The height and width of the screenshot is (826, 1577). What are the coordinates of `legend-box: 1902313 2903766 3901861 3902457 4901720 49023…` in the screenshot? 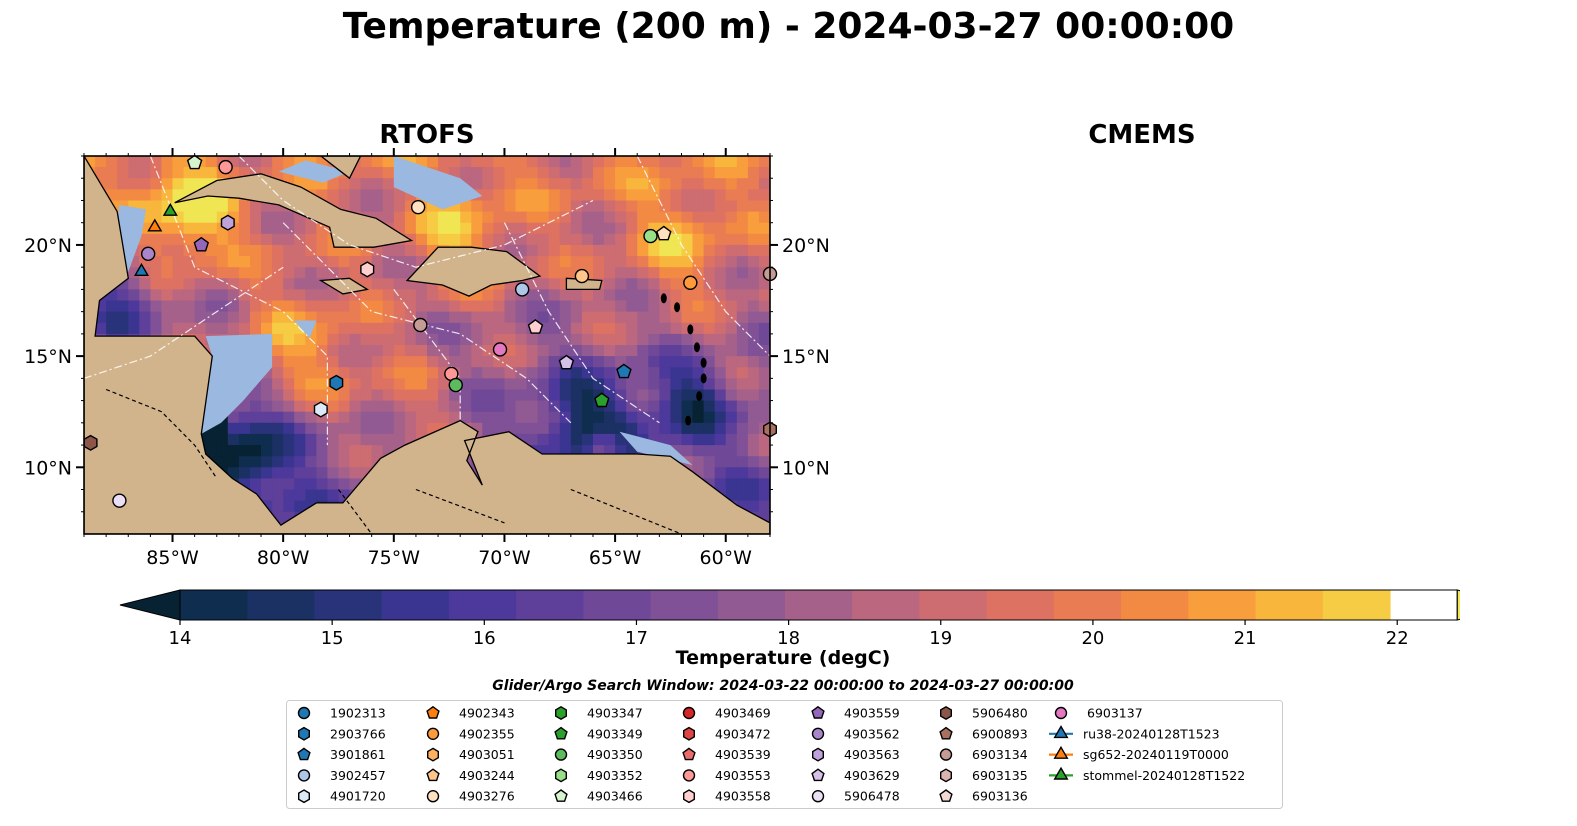 It's located at (784, 754).